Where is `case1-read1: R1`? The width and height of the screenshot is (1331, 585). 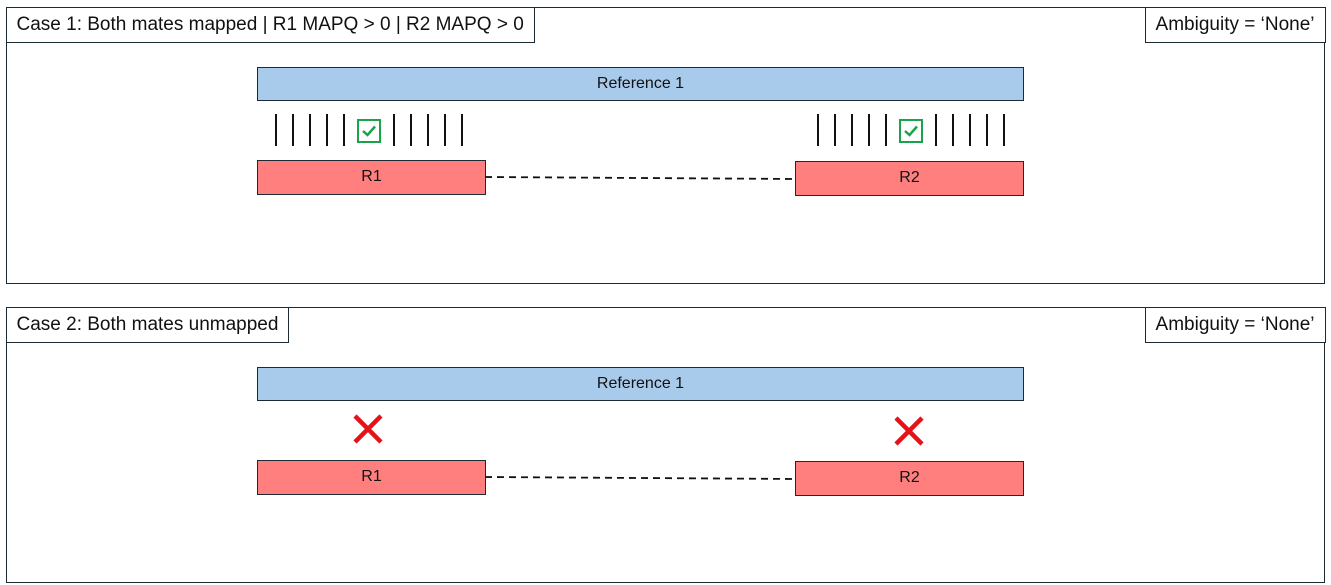 case1-read1: R1 is located at coordinates (371, 177).